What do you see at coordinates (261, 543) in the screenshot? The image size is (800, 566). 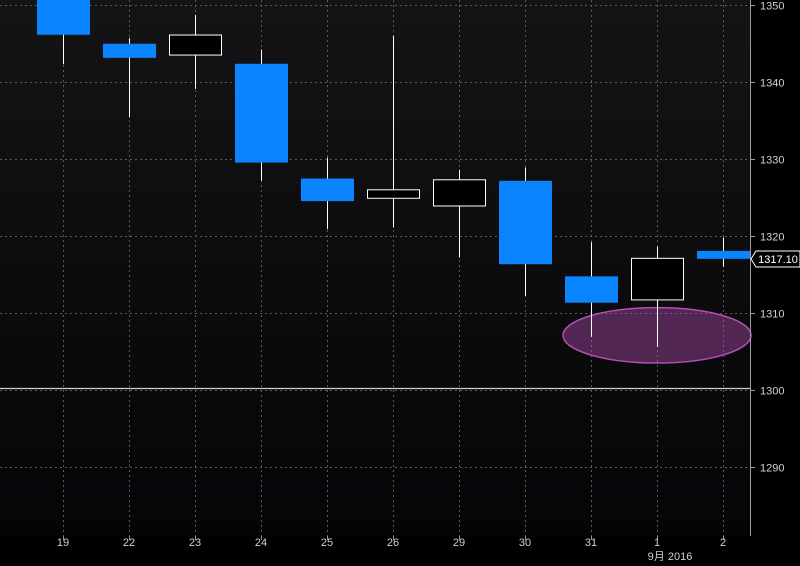 I see `x-tick-label: 24` at bounding box center [261, 543].